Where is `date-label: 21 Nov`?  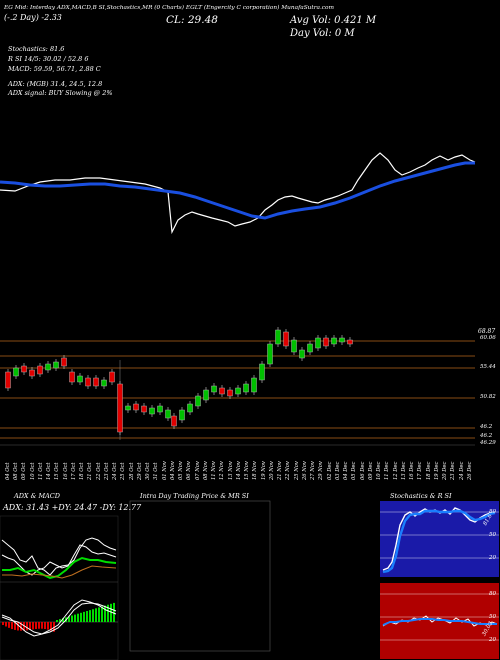
date-label: 21 Nov is located at coordinates (280, 470).